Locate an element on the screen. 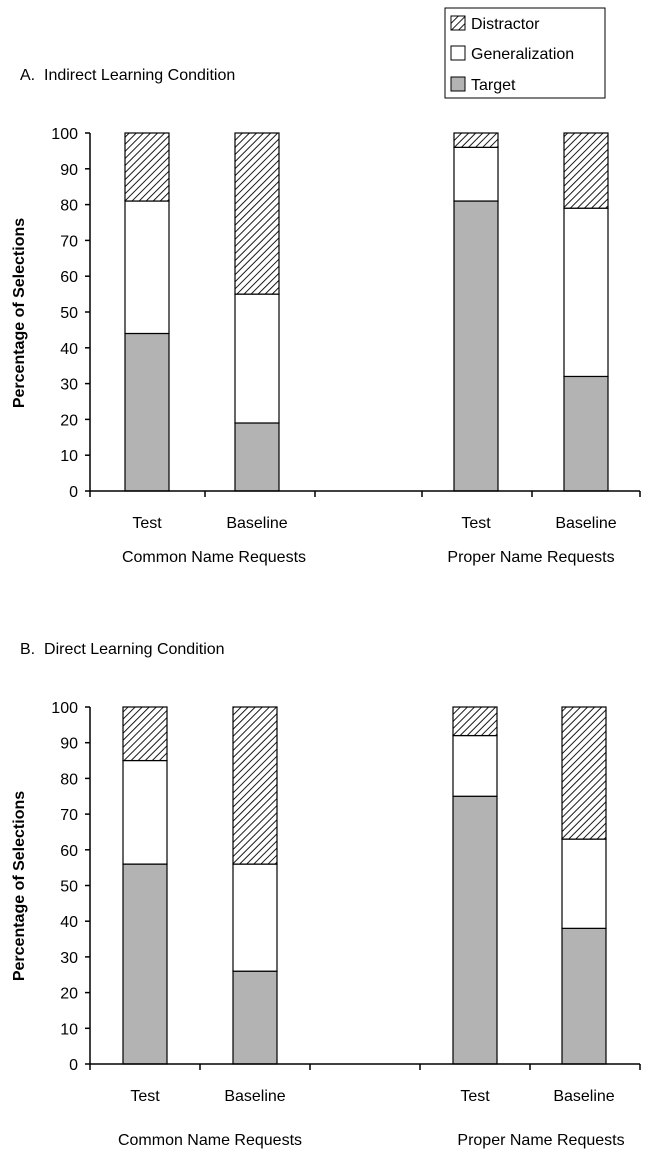  panel-a-cat-label-1: Test is located at coordinates (147, 523).